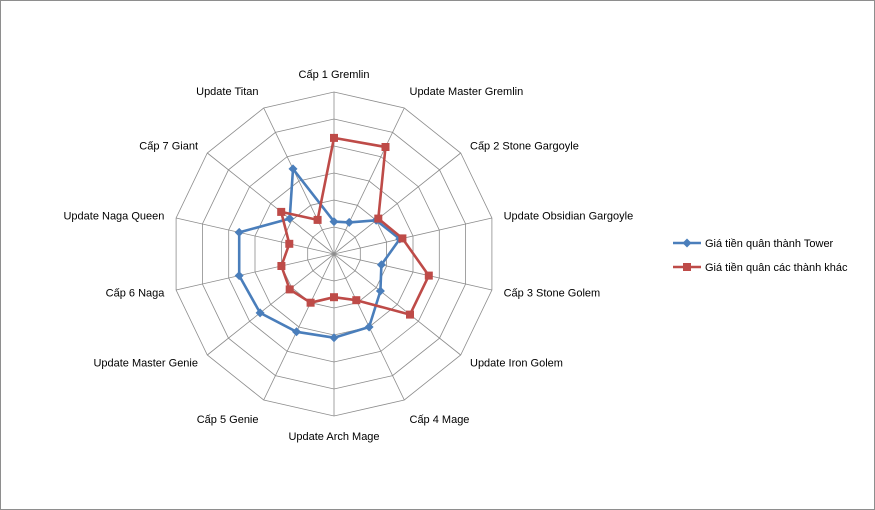  Describe the element at coordinates (168, 147) in the screenshot. I see `category-label: Cấp 7 Giant` at that location.